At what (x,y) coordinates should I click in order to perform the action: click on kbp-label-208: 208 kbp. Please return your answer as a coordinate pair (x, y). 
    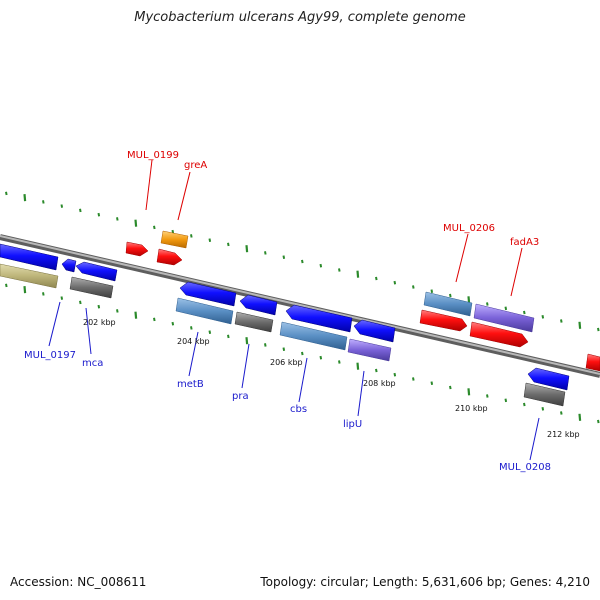
    Looking at the image, I should click on (379, 383).